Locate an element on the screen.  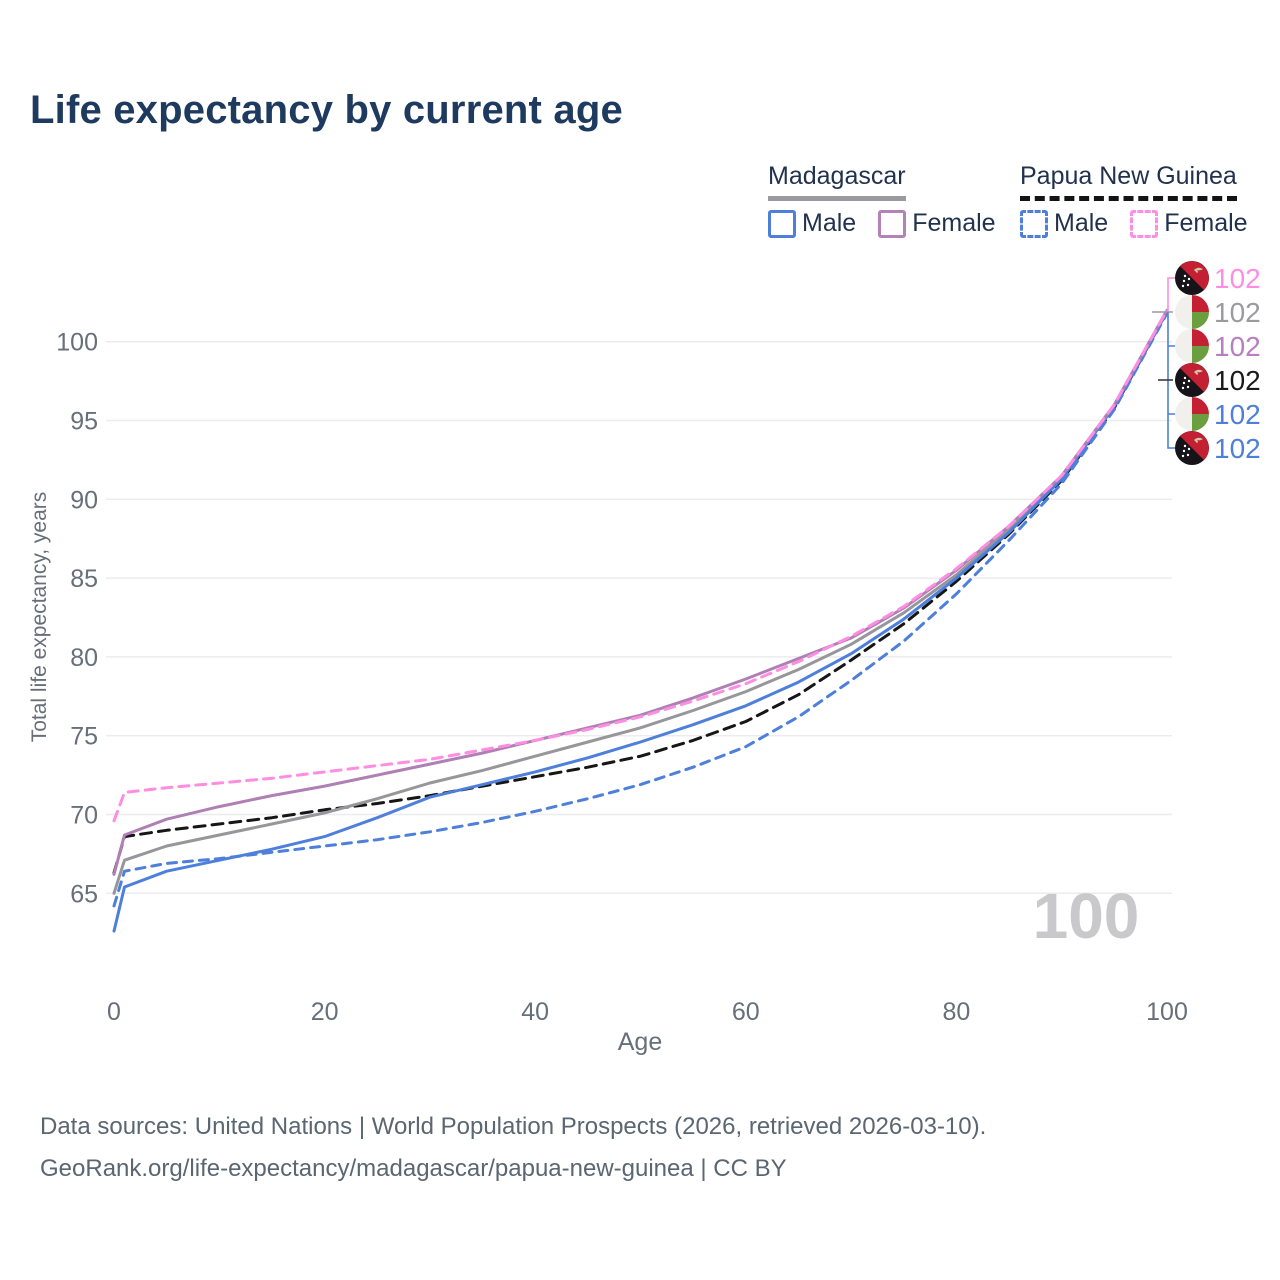
legend-item-madagascar-male: Male is located at coordinates (812, 223).